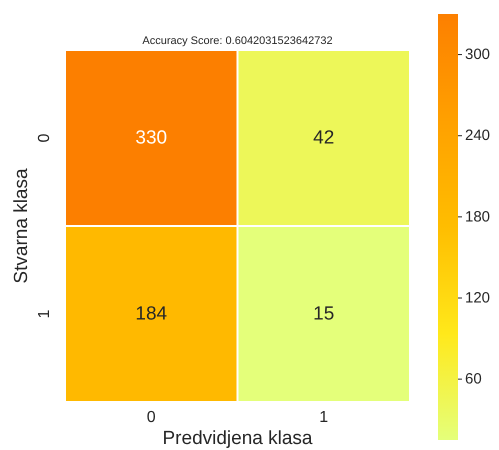  Describe the element at coordinates (151, 314) in the screenshot. I see `data-label: 184` at that location.